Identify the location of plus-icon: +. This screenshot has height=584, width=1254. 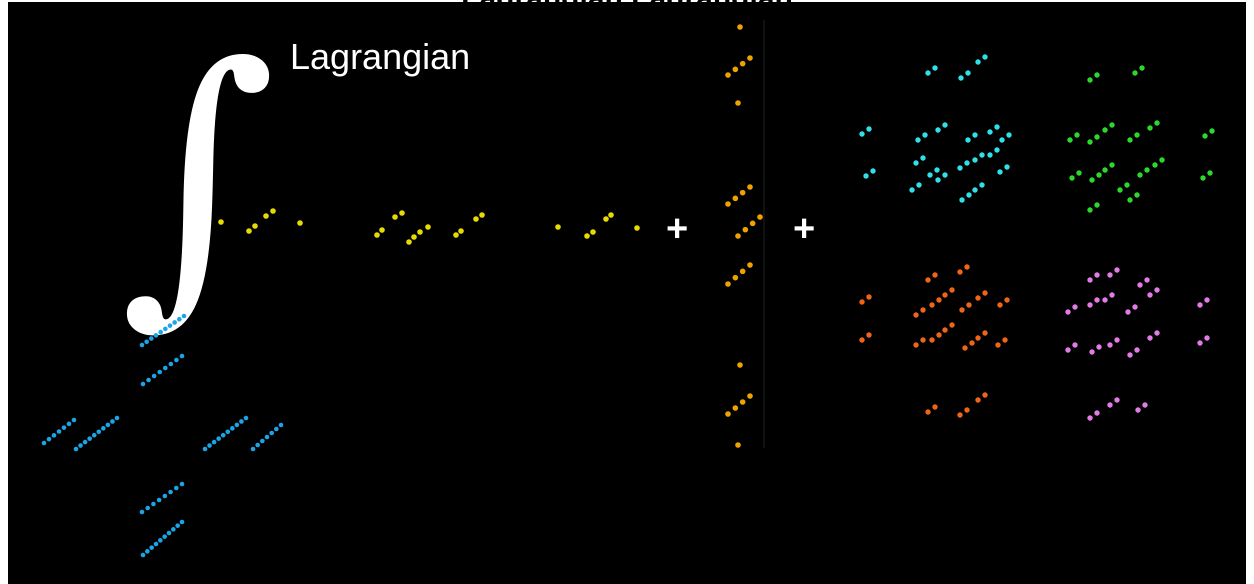
(677, 229).